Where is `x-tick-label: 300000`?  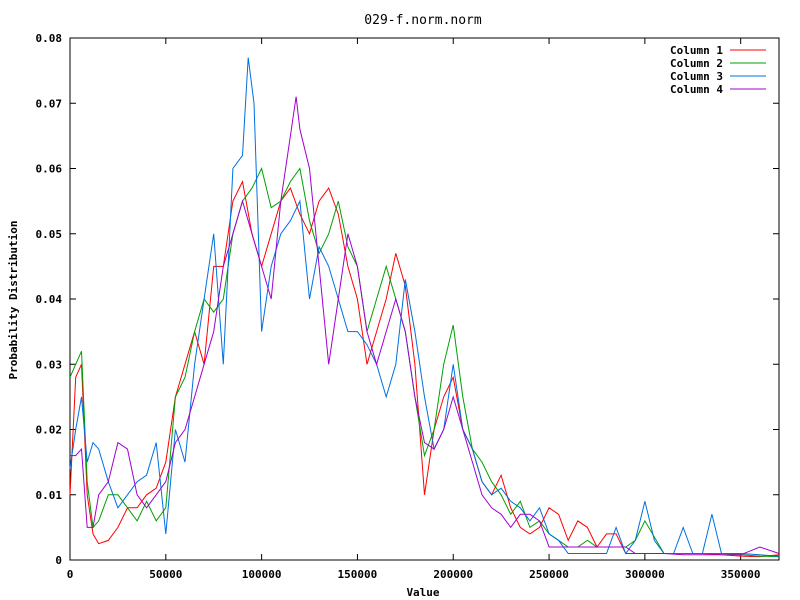 x-tick-label: 300000 is located at coordinates (645, 574).